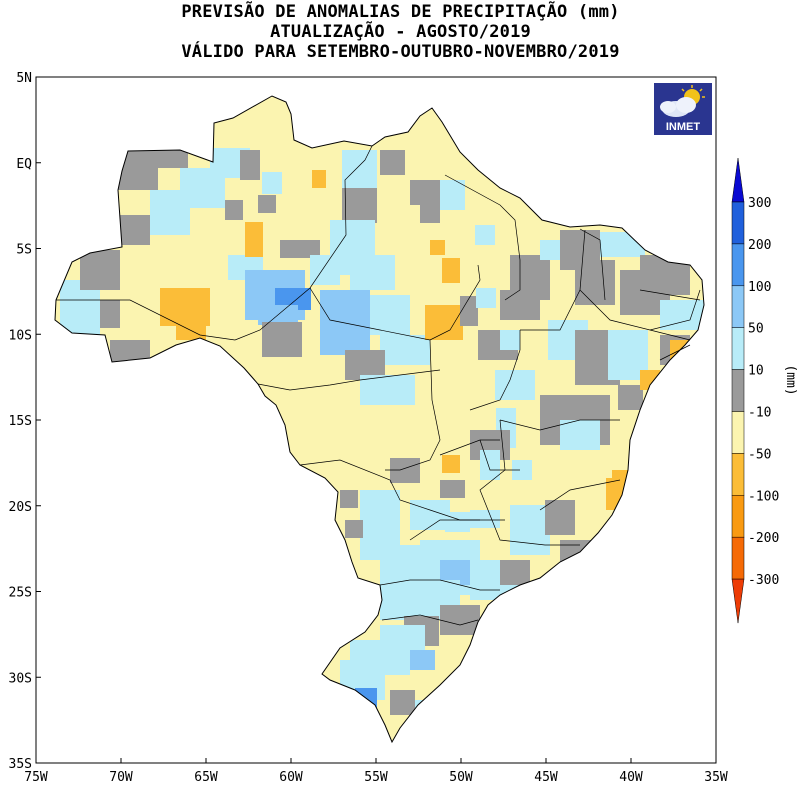 Image resolution: width=801 pixels, height=791 pixels. Describe the element at coordinates (20, 421) in the screenshot. I see `y-tick-label: 15S` at that location.